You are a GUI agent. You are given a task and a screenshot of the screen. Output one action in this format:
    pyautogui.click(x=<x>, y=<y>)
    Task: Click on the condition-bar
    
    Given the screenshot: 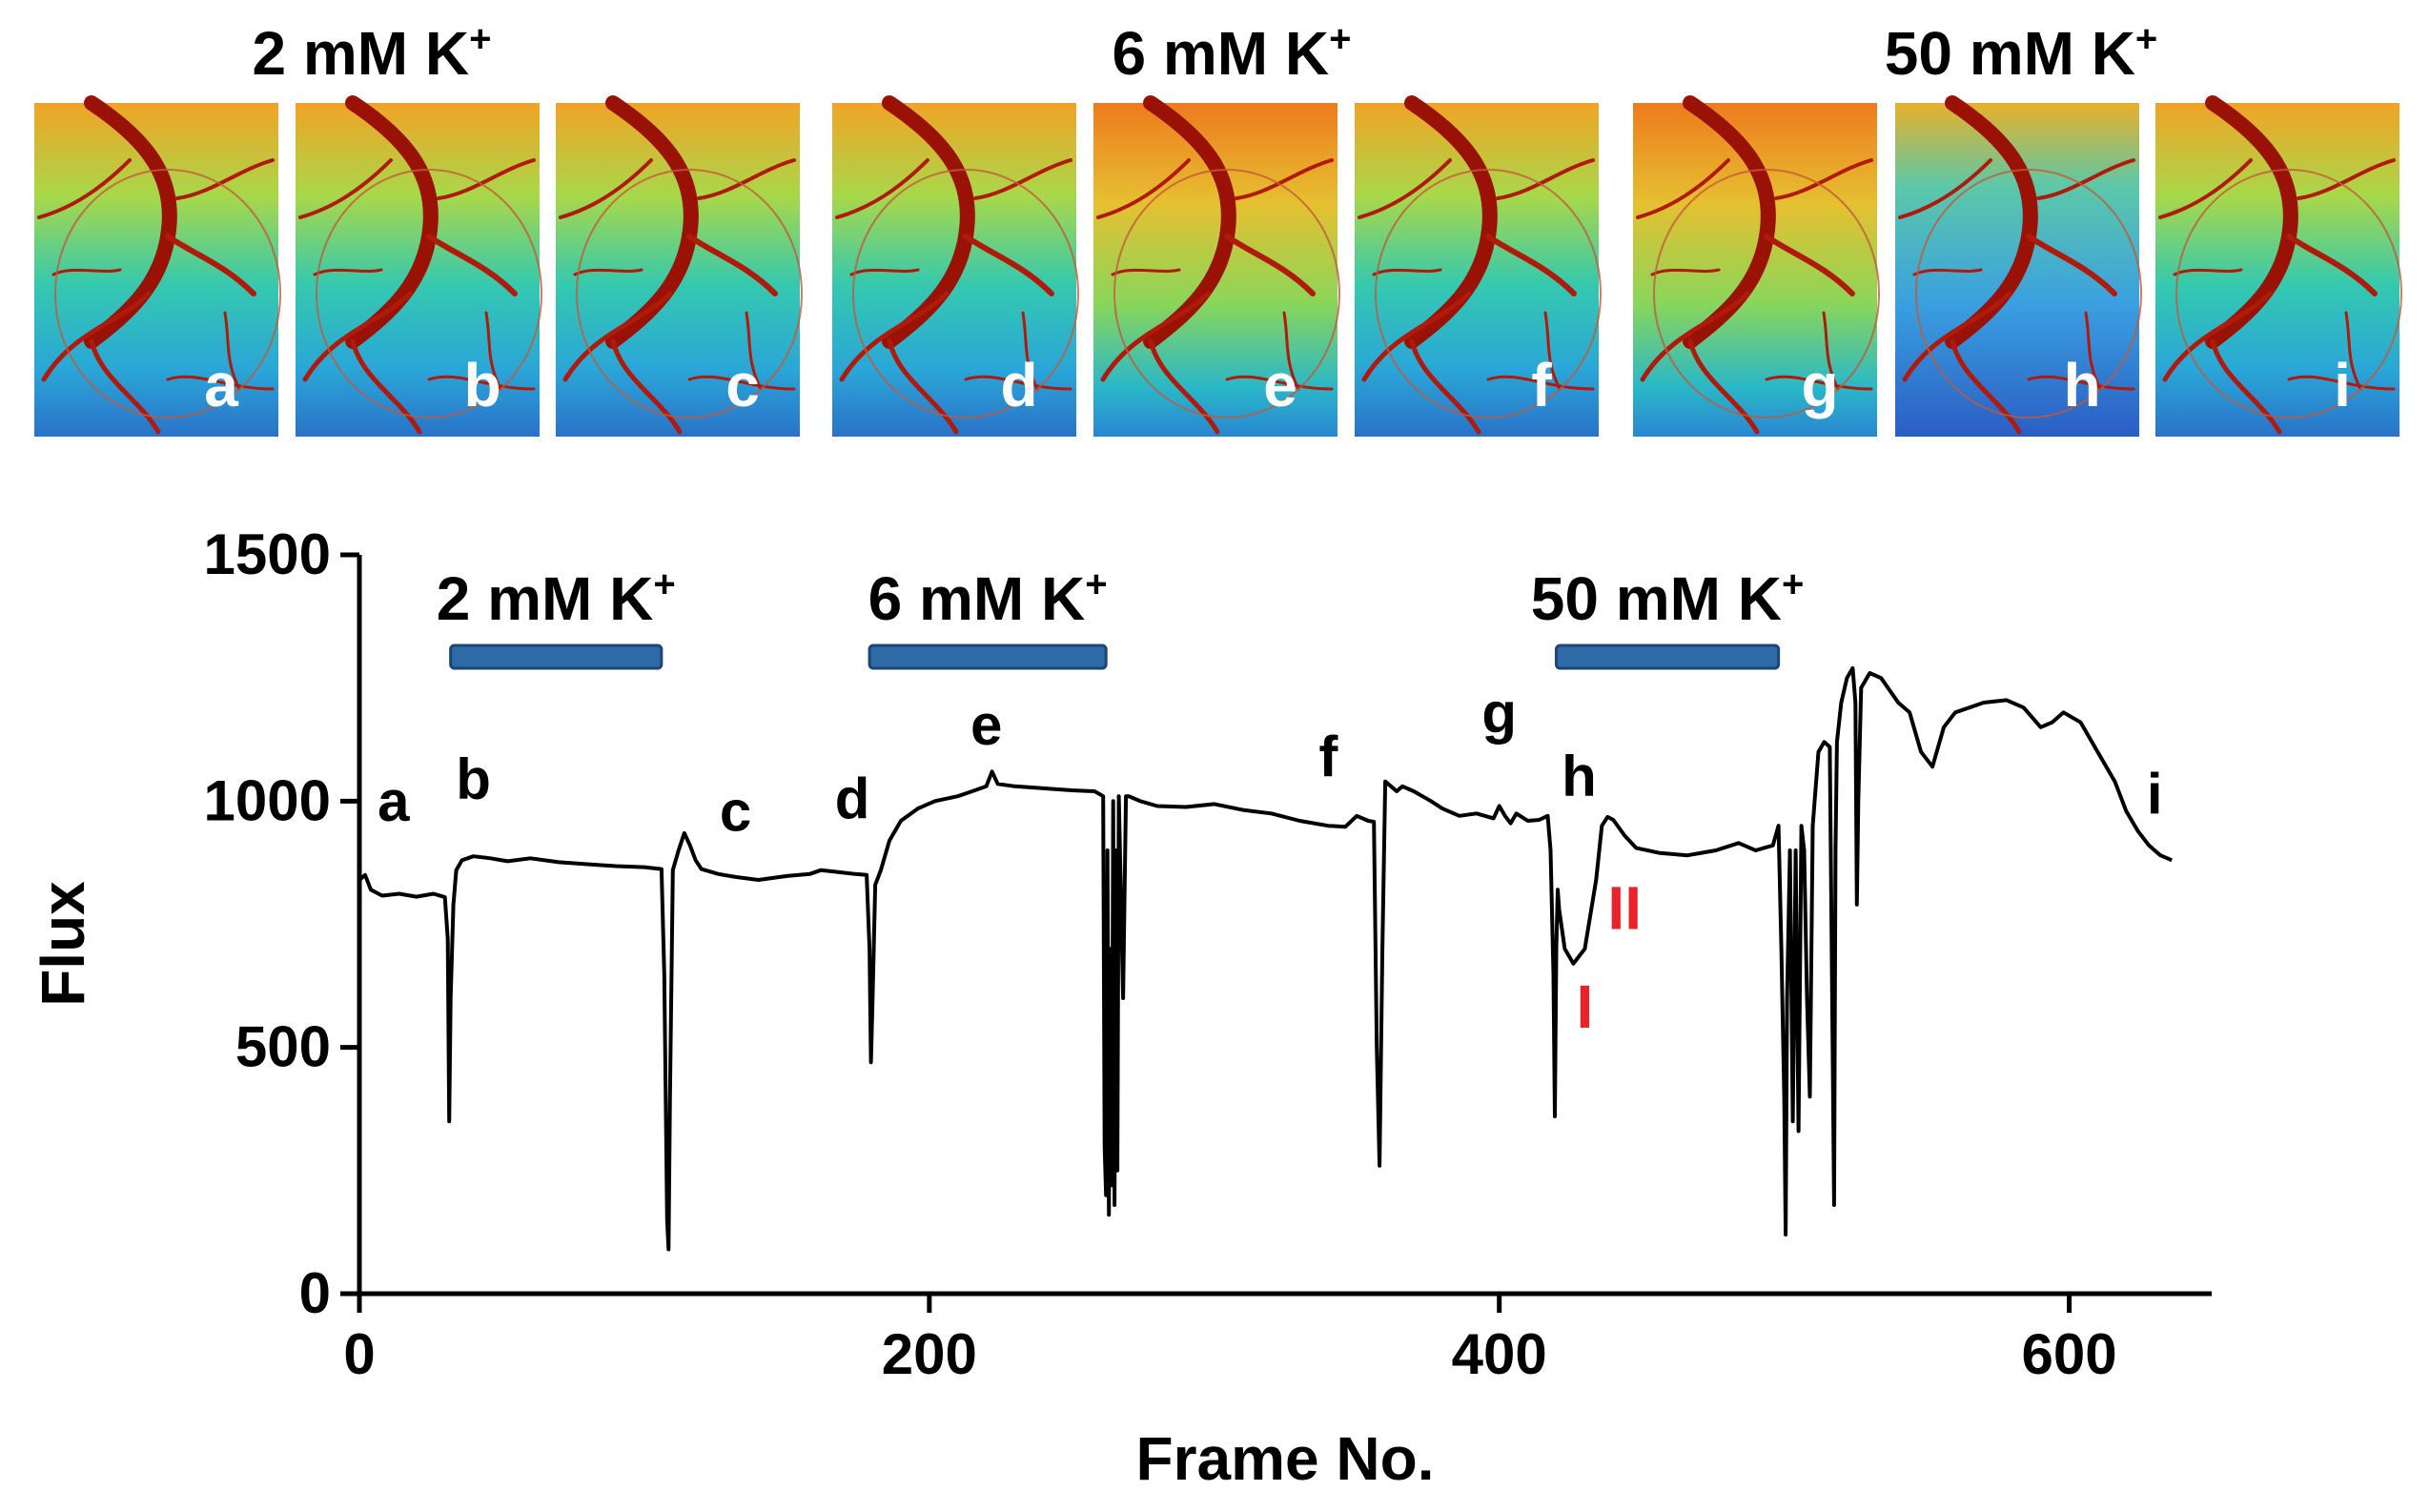 What is the action you would take?
    pyautogui.click(x=988, y=657)
    